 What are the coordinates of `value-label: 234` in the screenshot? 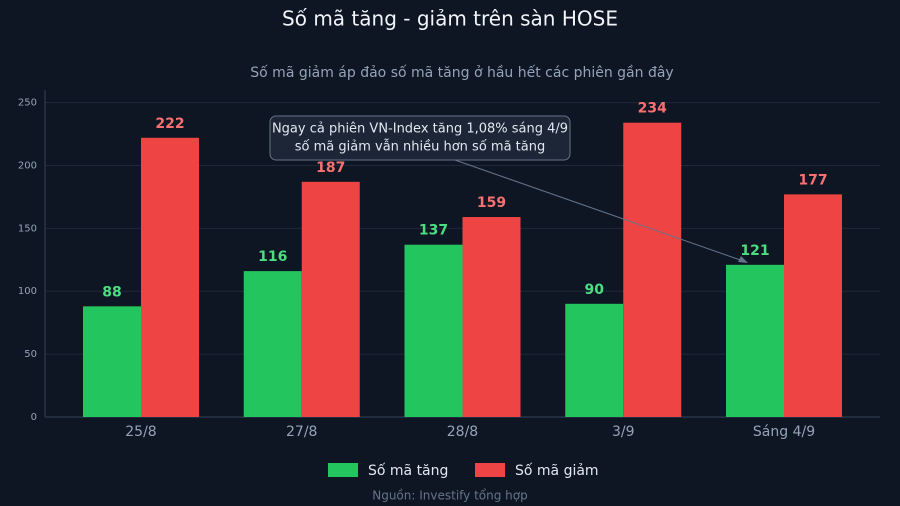 It's located at (652, 109).